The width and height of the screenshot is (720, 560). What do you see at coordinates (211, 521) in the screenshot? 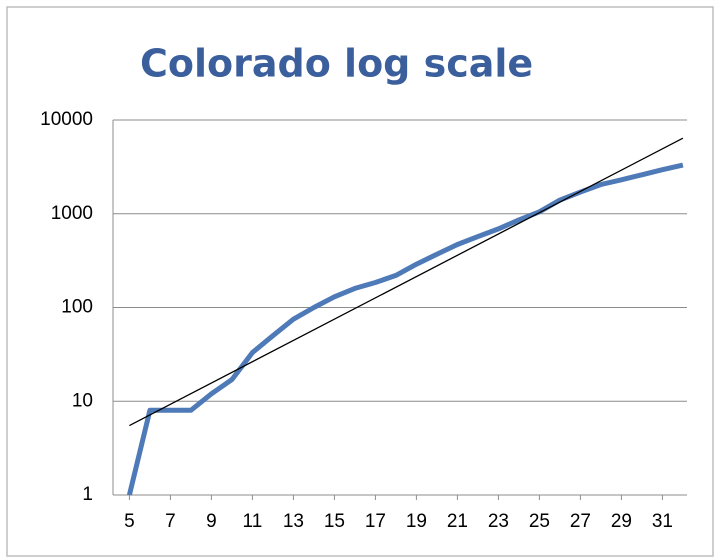
I see `x-tick-label: 9` at bounding box center [211, 521].